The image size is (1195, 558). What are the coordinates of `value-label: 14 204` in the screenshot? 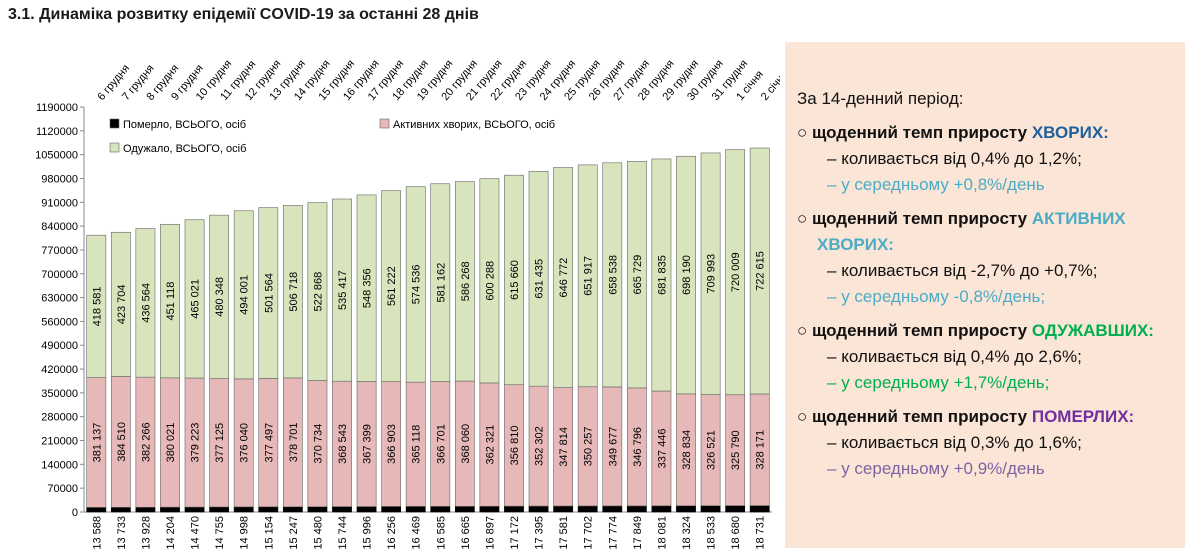 It's located at (171, 533).